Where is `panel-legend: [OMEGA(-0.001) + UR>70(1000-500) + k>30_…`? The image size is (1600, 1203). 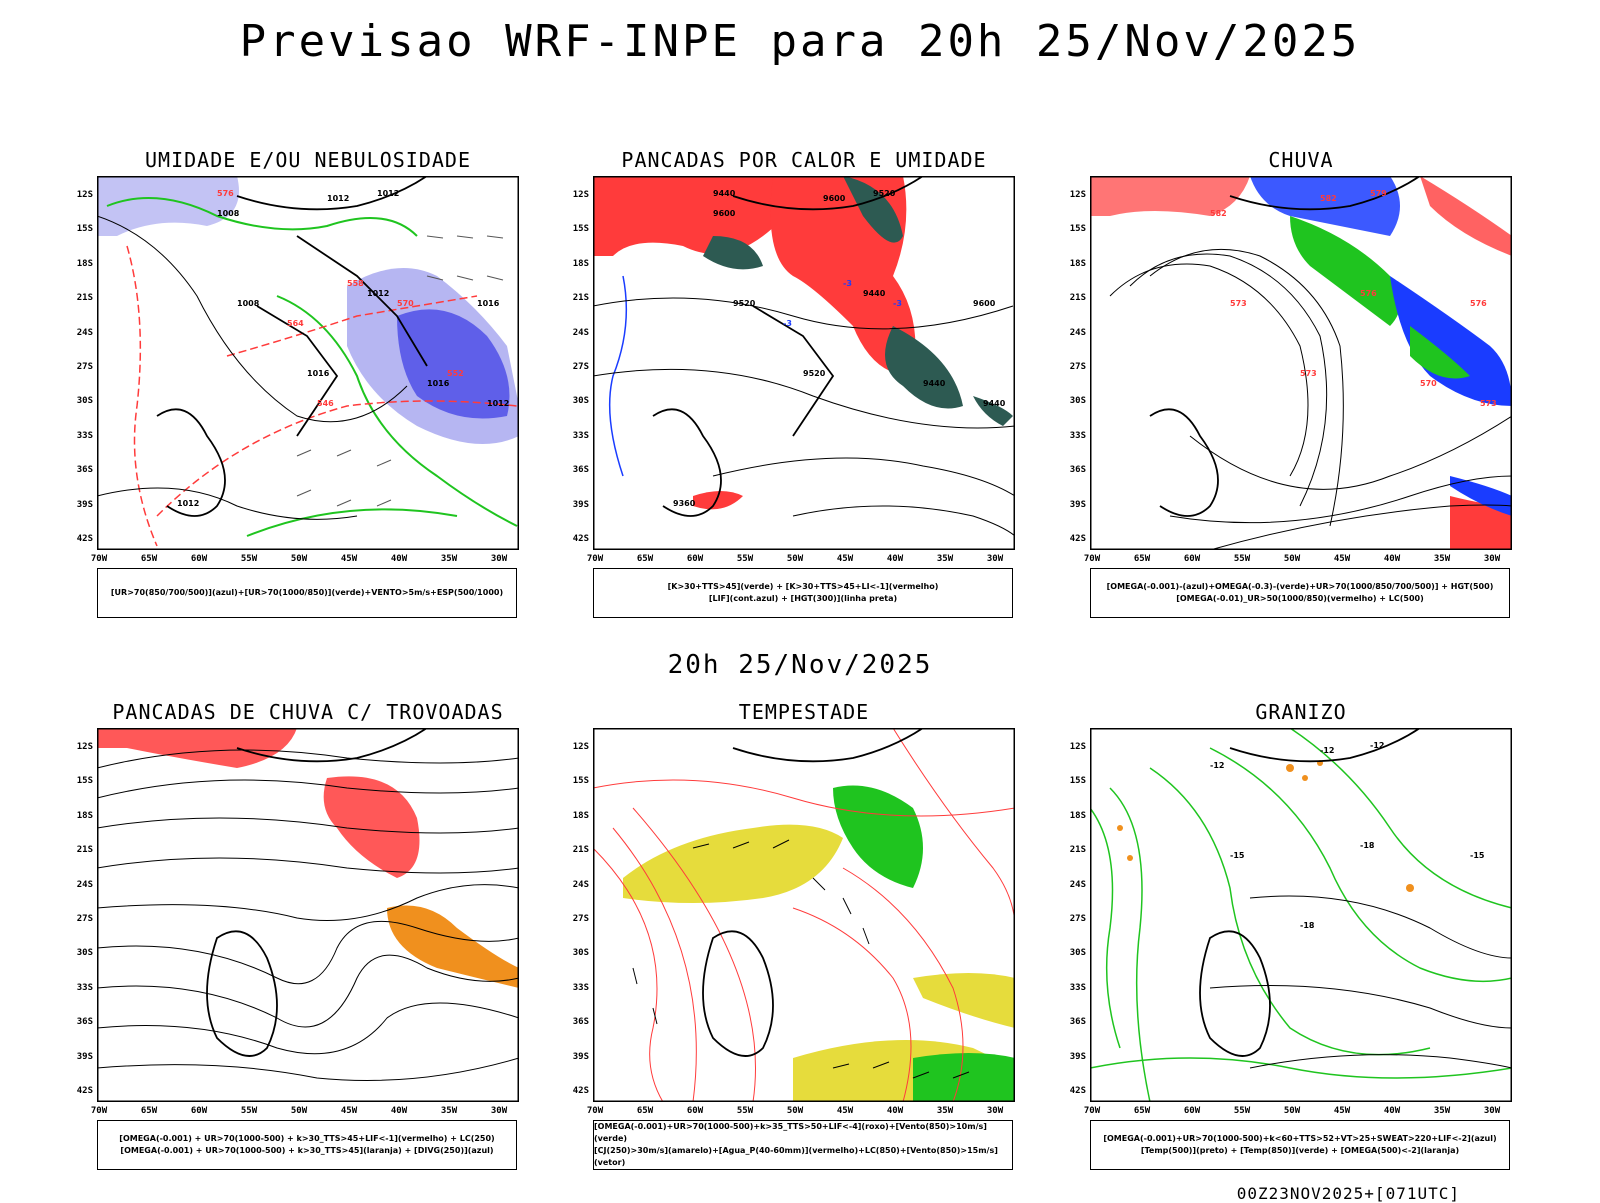
panel-legend: [OMEGA(-0.001) + UR>70(1000-500) + k>30_… is located at coordinates (307, 1145).